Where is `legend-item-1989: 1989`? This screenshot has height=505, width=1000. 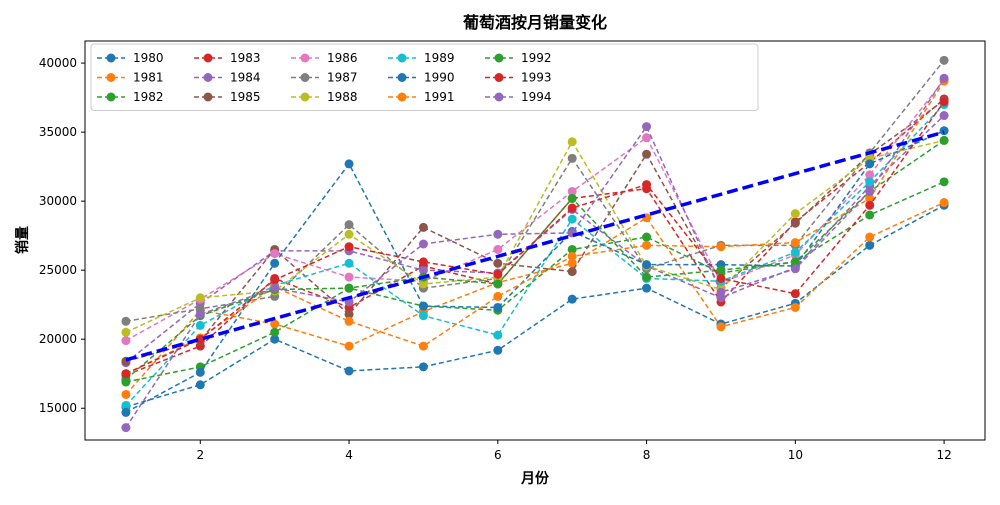 legend-item-1989: 1989 is located at coordinates (421, 58).